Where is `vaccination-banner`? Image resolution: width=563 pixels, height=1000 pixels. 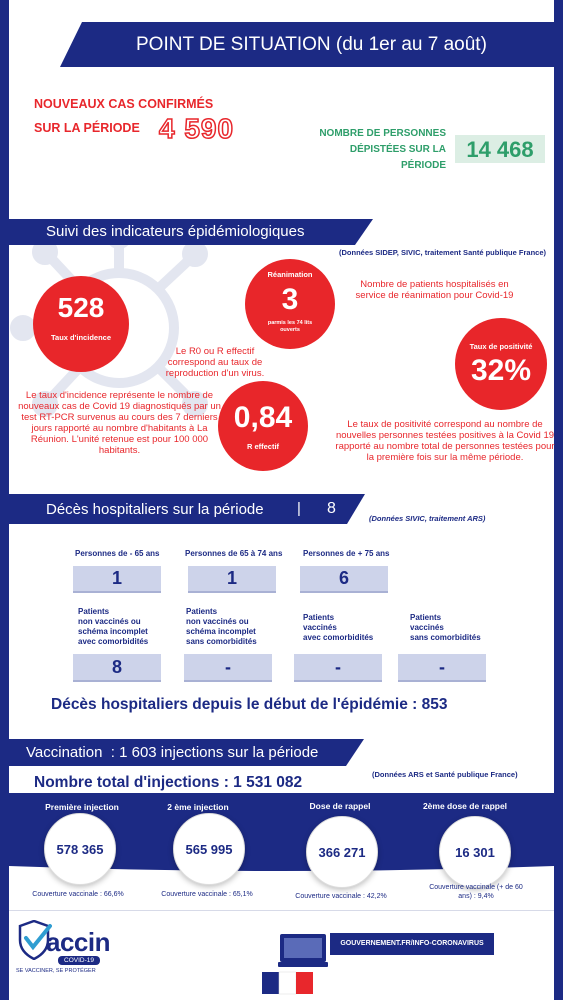 vaccination-banner is located at coordinates (186, 752).